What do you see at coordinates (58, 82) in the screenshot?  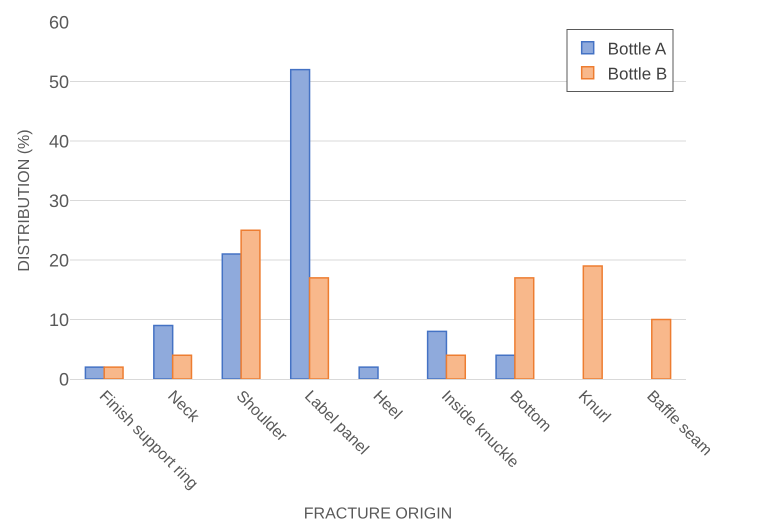 I see `y-tick-label: 50` at bounding box center [58, 82].